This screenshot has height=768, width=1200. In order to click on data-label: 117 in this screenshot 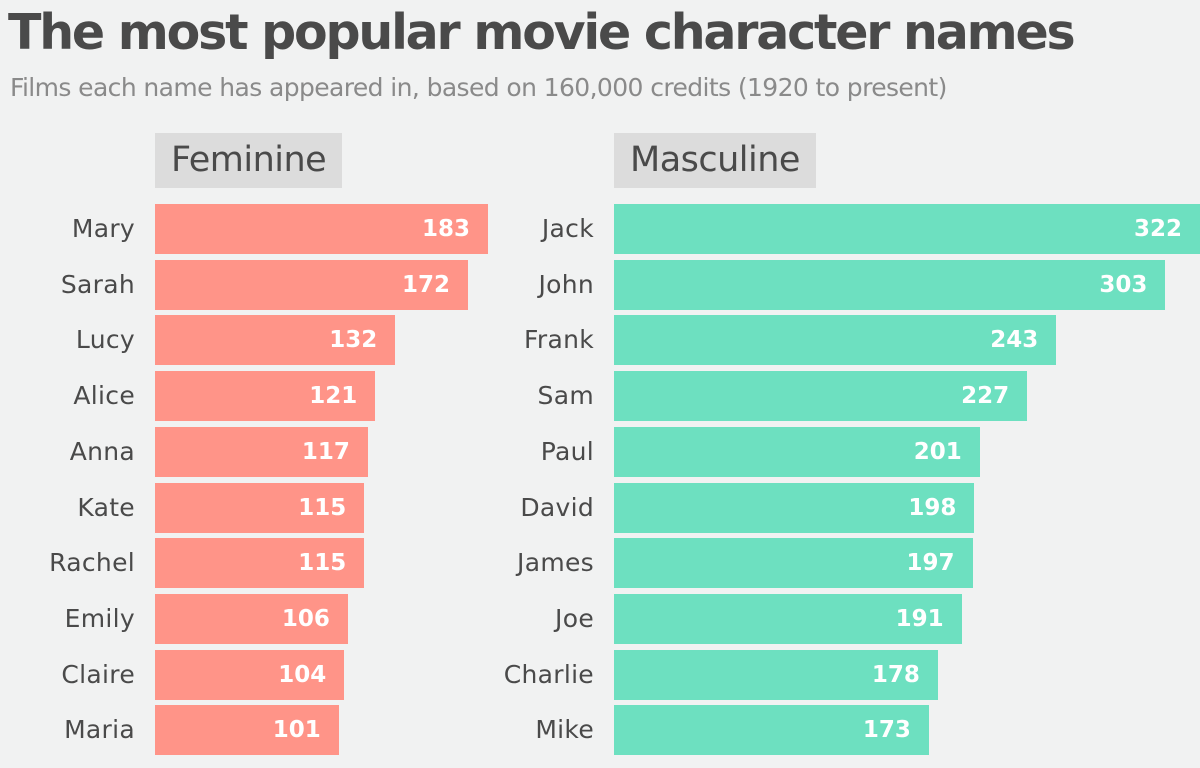, I will do `click(325, 451)`.